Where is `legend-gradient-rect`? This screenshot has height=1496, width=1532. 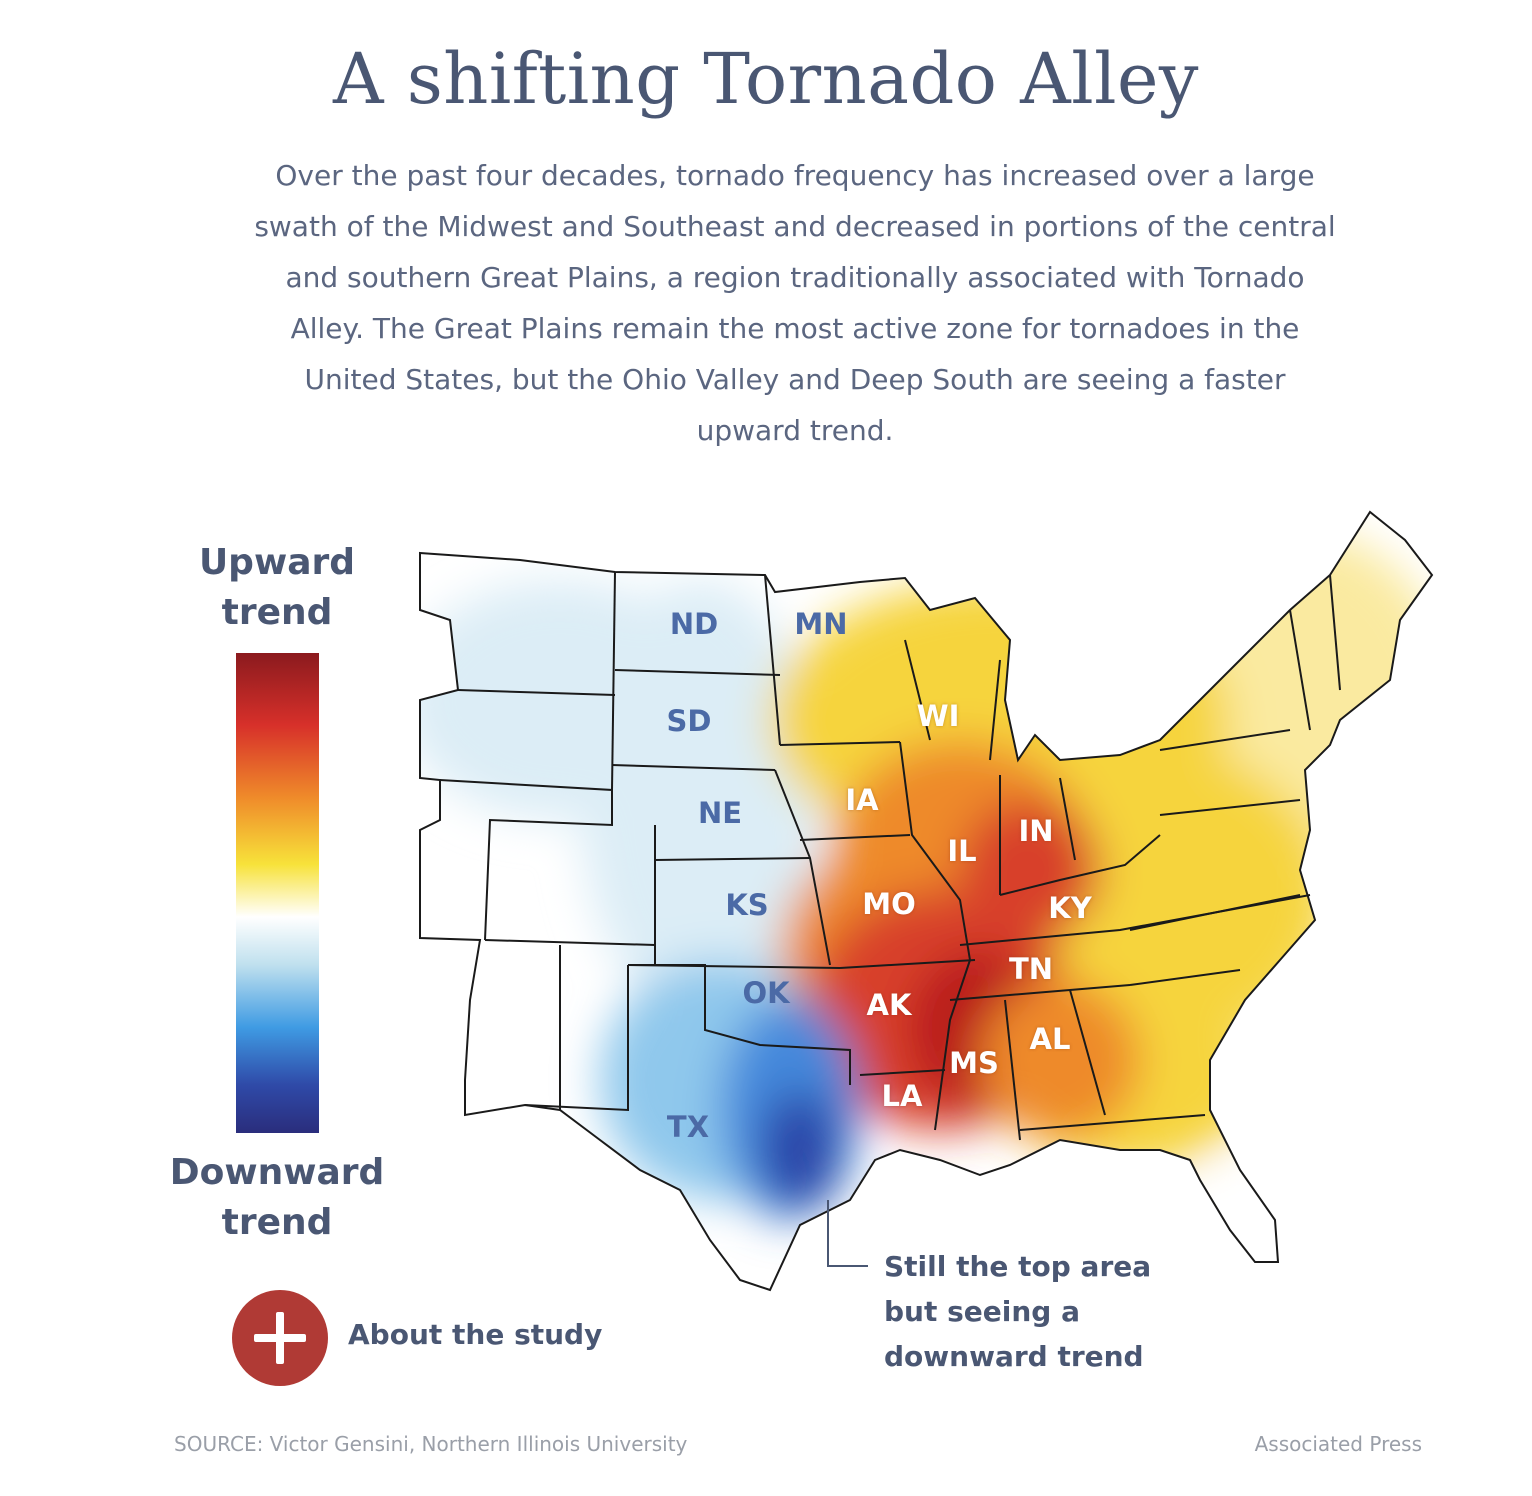 legend-gradient-rect is located at coordinates (277, 893).